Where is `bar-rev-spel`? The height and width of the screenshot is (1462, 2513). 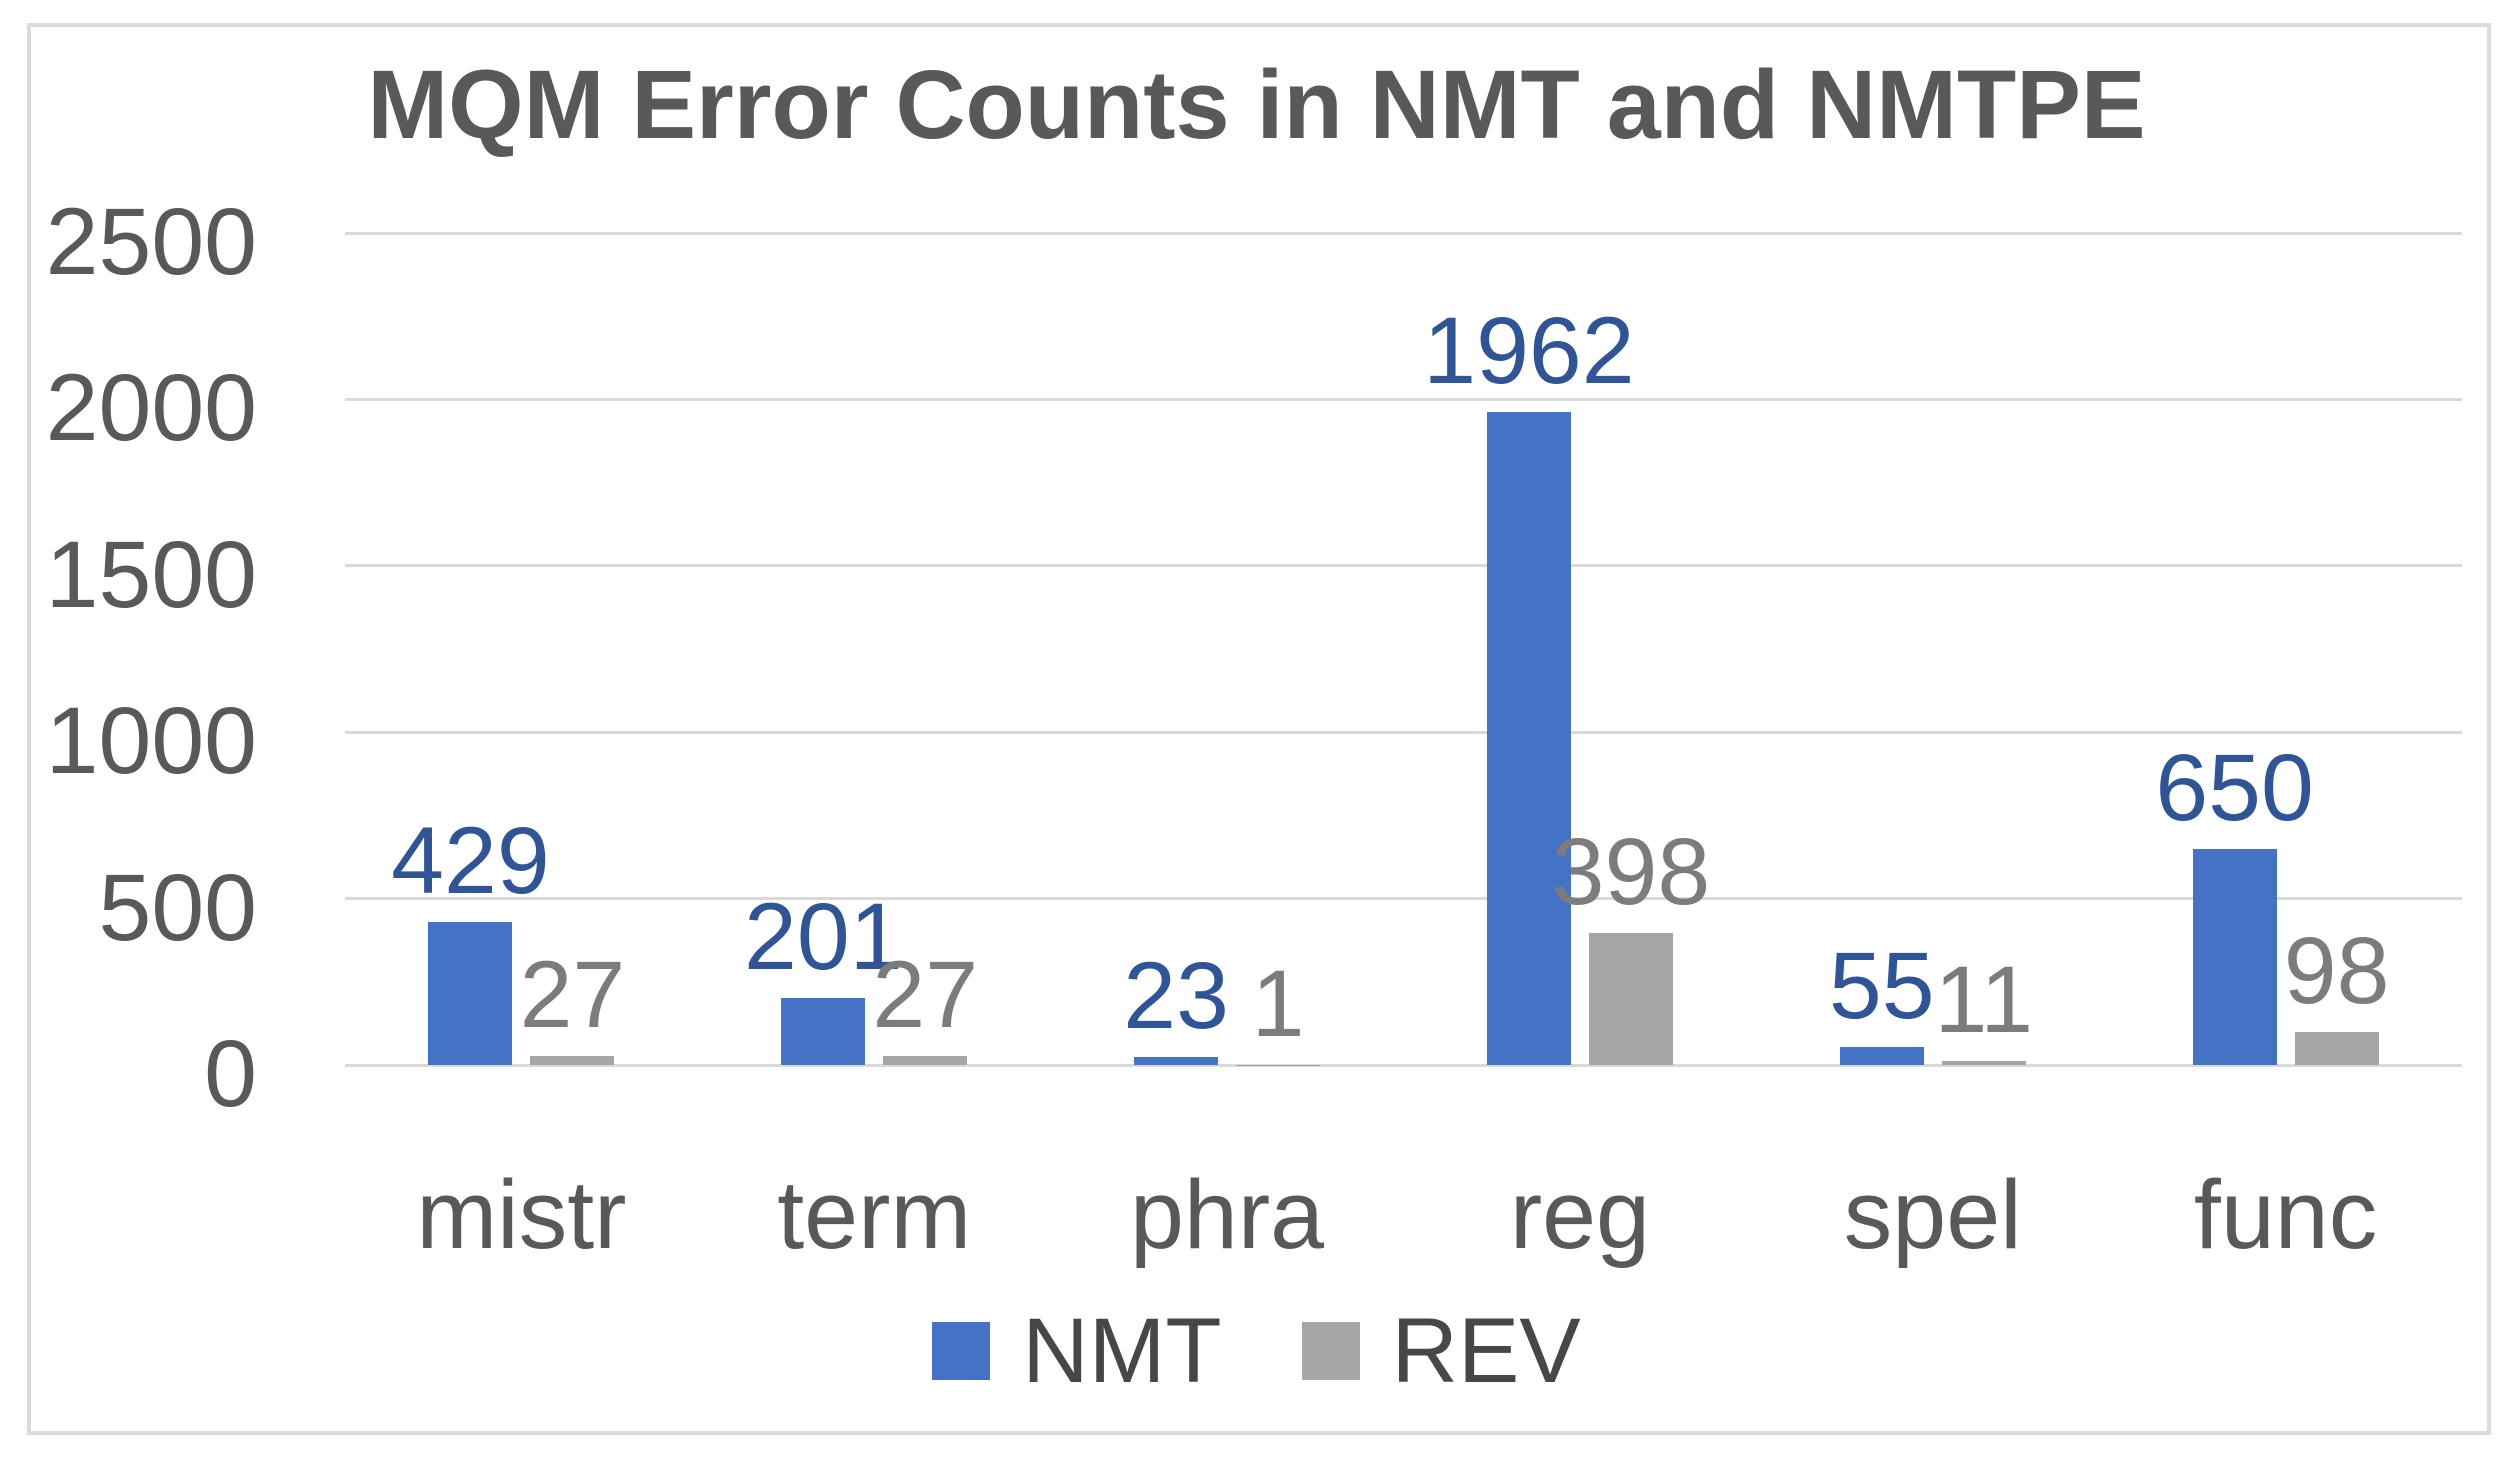 bar-rev-spel is located at coordinates (1983, 1063).